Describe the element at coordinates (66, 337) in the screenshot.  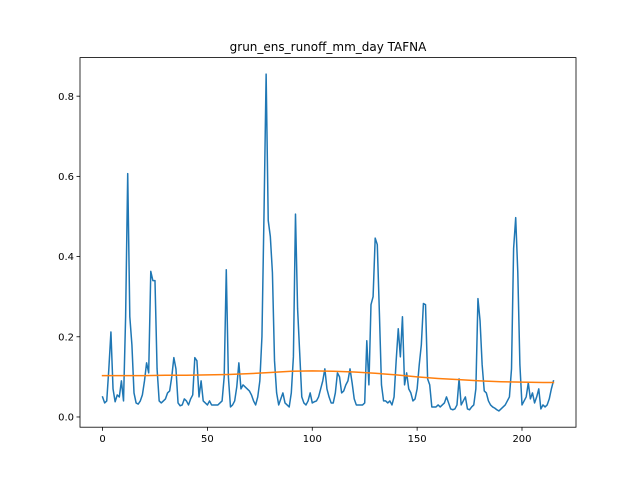
I see `y-tick-label: 0.2` at that location.